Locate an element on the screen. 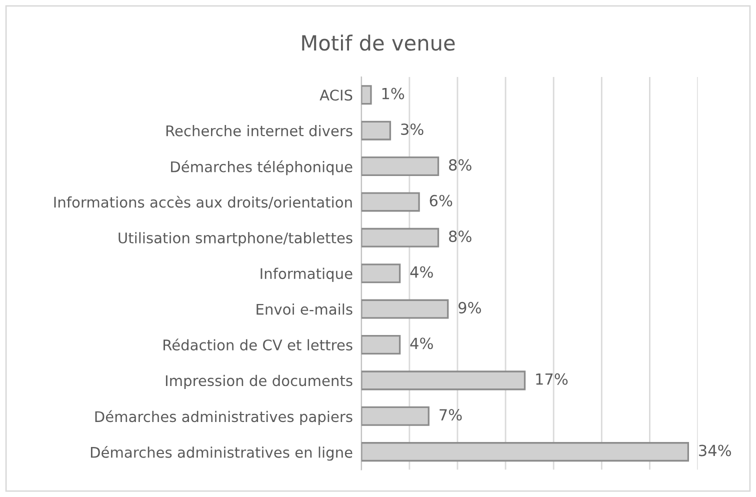 The height and width of the screenshot is (497, 756). y-tick-label: Démarches administratives en ligne is located at coordinates (221, 453).